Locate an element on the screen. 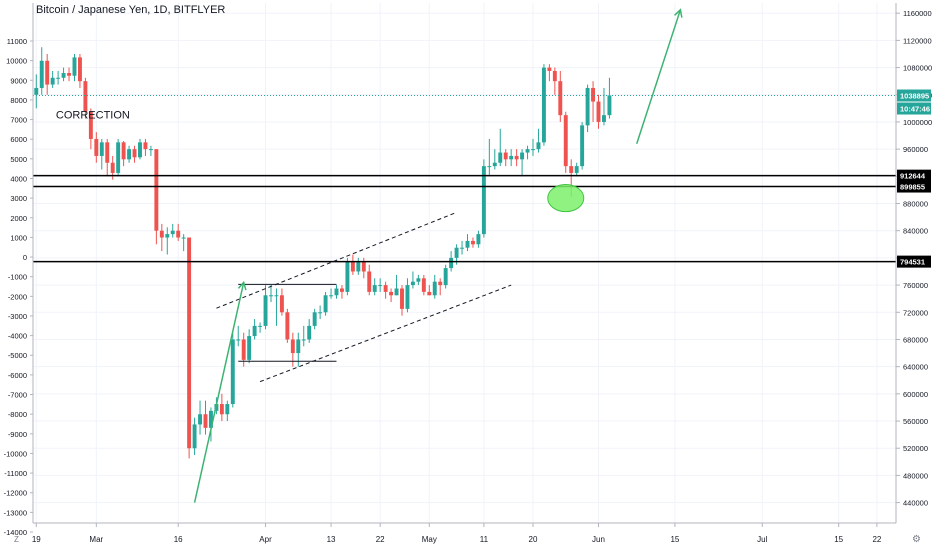 The image size is (932, 555). horizontal-line-label-bg is located at coordinates (914, 261).